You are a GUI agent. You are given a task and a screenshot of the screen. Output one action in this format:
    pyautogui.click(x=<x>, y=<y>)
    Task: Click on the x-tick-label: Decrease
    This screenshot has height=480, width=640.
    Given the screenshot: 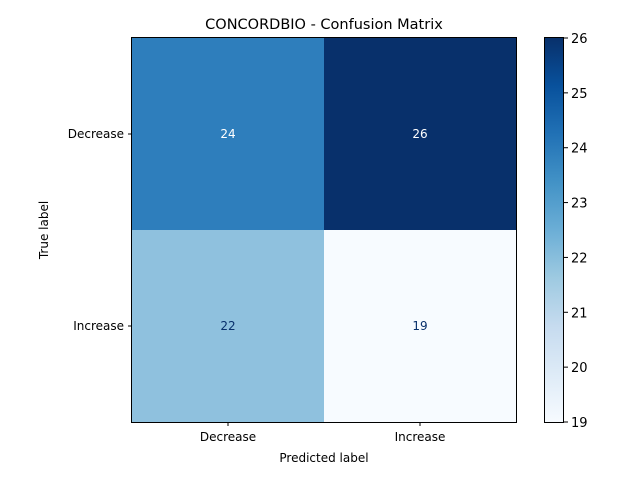 What is the action you would take?
    pyautogui.click(x=228, y=437)
    